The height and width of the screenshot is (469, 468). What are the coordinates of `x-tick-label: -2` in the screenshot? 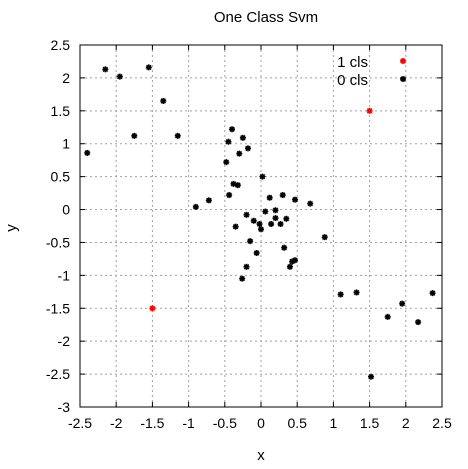 It's located at (116, 423).